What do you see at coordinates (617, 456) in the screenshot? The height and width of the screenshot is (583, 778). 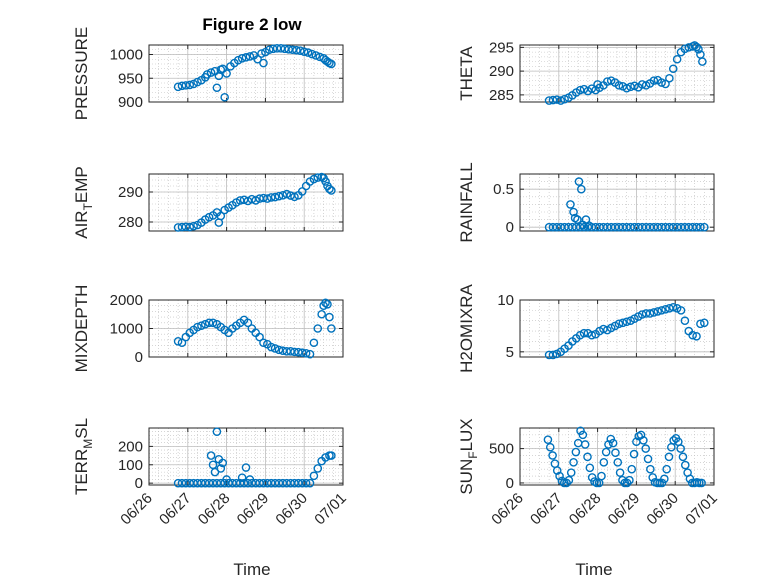 I see `sun-flux-axes-box` at bounding box center [617, 456].